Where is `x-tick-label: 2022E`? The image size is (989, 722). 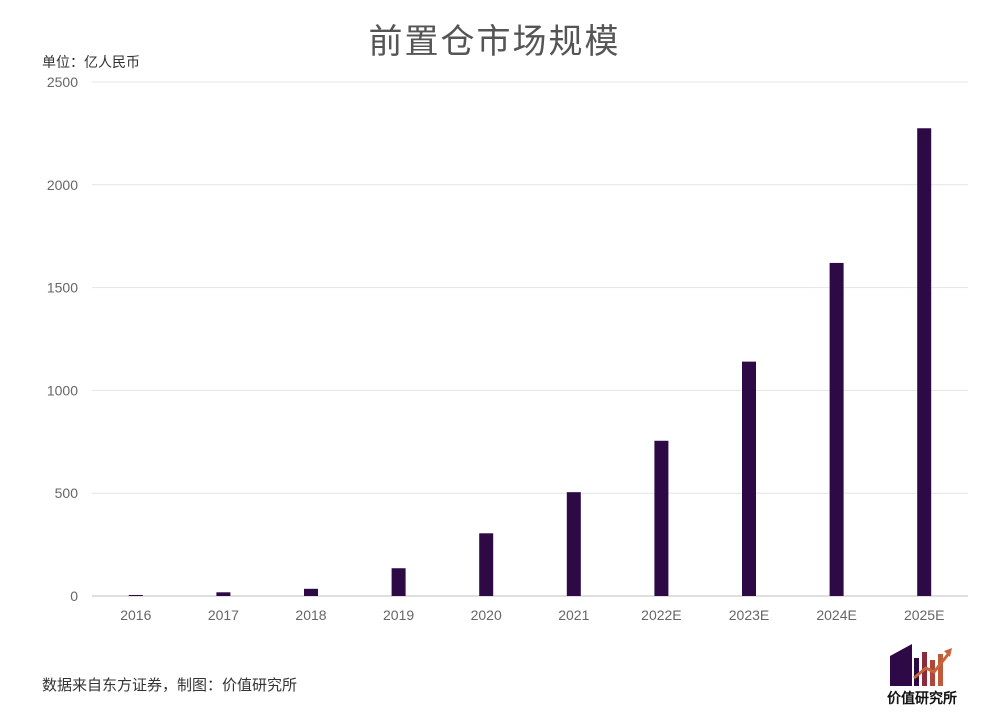
x-tick-label: 2022E is located at coordinates (661, 615).